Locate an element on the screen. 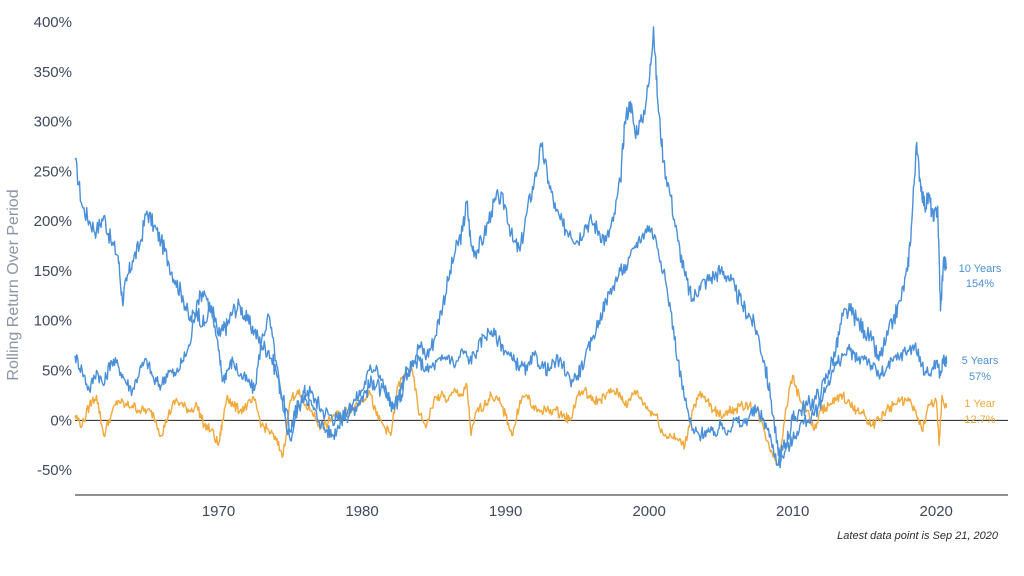 This screenshot has height=576, width=1024. y-tick-label: 250% is located at coordinates (53, 171).